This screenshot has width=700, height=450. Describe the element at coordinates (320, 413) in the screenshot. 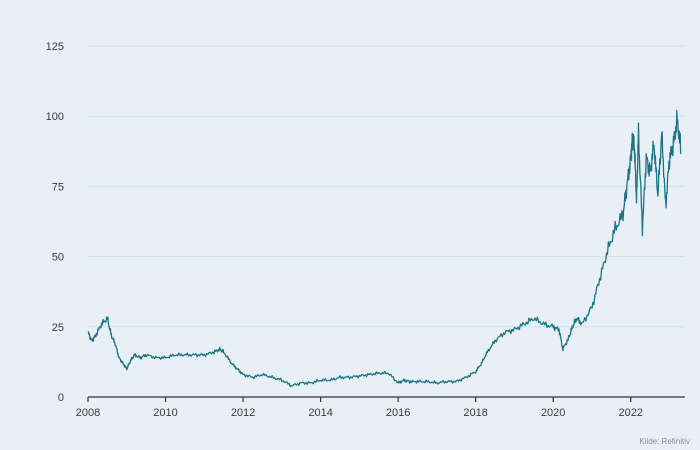

I see `x-tick-label: 2014` at that location.